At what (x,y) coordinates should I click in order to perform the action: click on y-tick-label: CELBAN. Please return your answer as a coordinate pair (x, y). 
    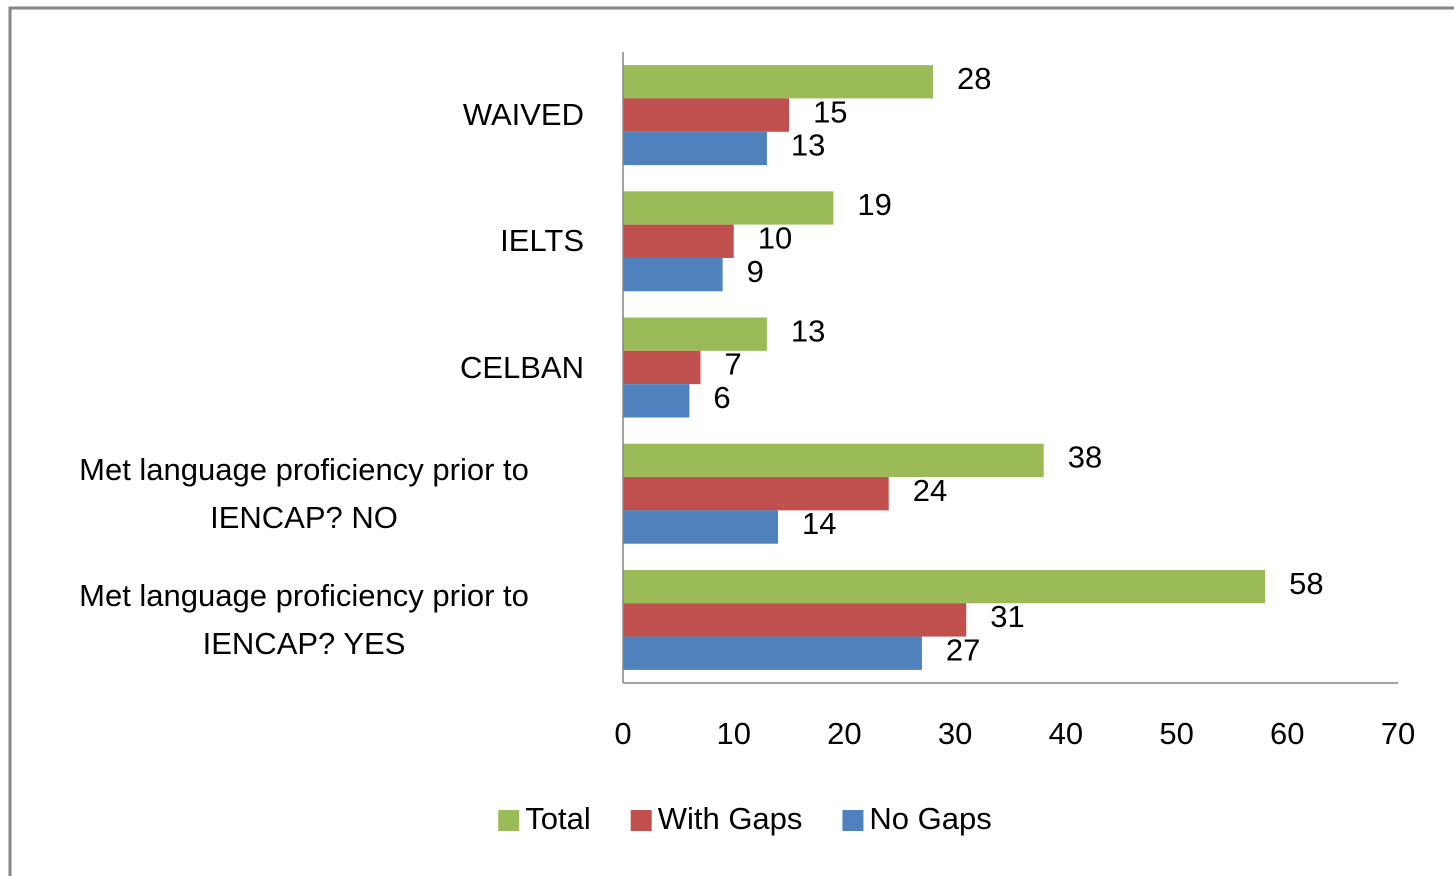
    Looking at the image, I should click on (521, 367).